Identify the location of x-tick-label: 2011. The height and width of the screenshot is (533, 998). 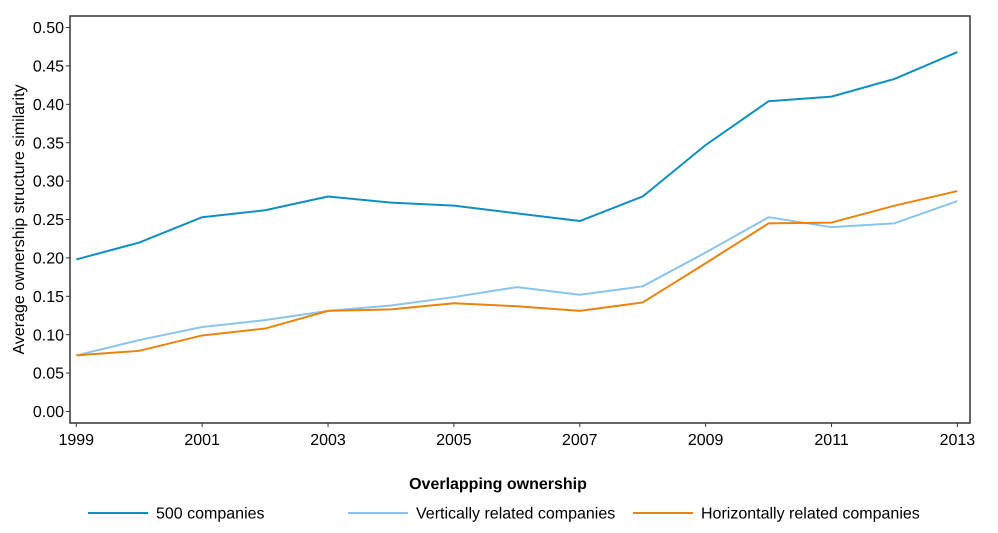
(831, 440).